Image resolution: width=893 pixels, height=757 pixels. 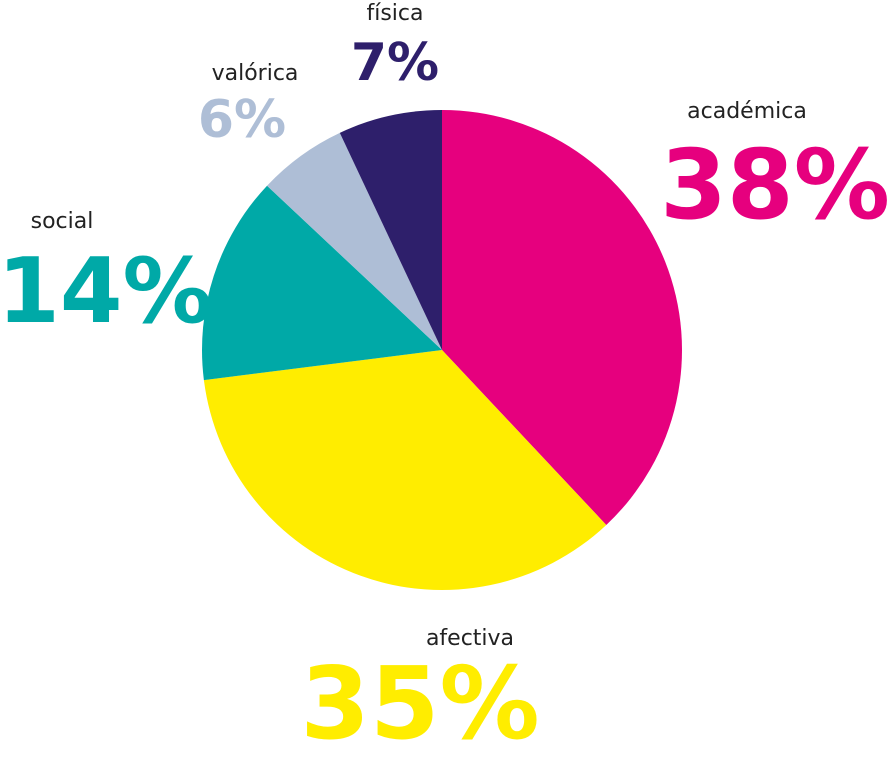 What do you see at coordinates (470, 638) in the screenshot?
I see `slice-name: afectiva` at bounding box center [470, 638].